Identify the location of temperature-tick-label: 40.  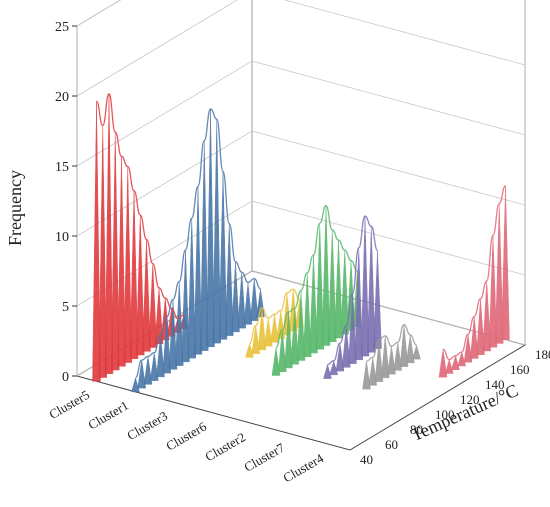
(366, 459).